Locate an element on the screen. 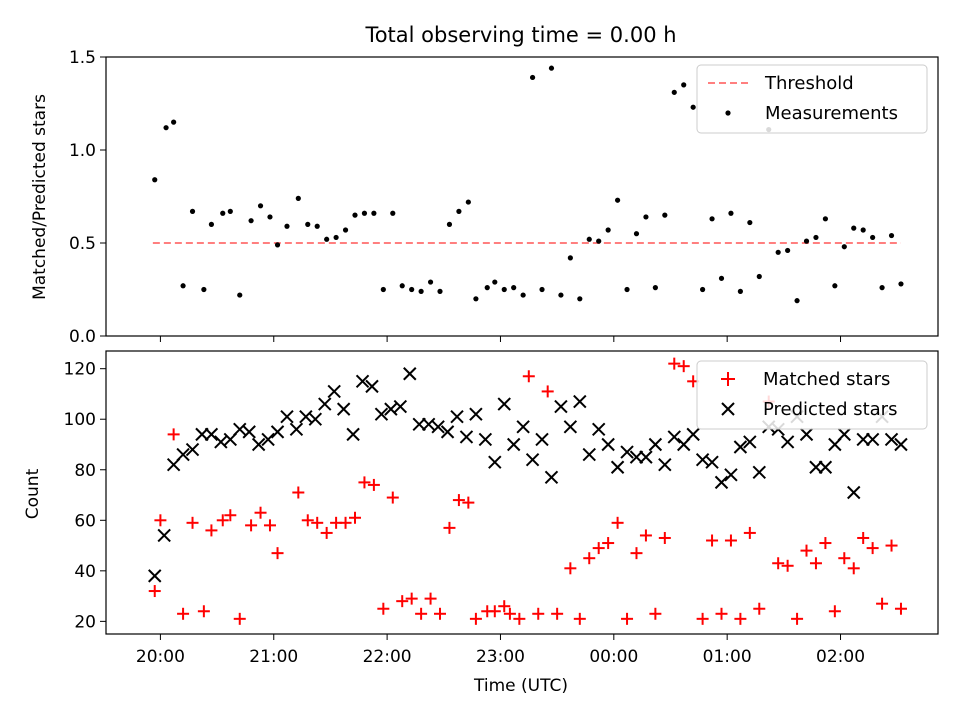 The width and height of the screenshot is (960, 720). measurements-legend-label: Measurements is located at coordinates (831, 113).